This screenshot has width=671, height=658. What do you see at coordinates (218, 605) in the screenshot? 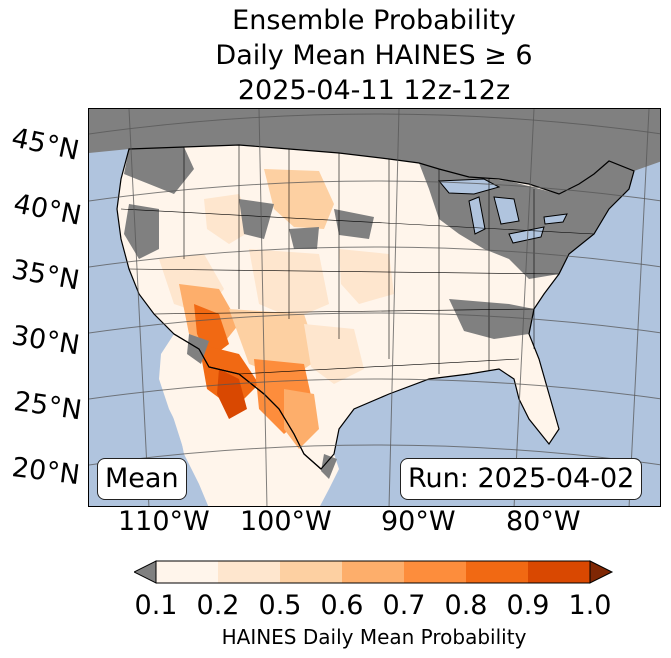
I see `colorbar-tick-label: 0.2` at bounding box center [218, 605].